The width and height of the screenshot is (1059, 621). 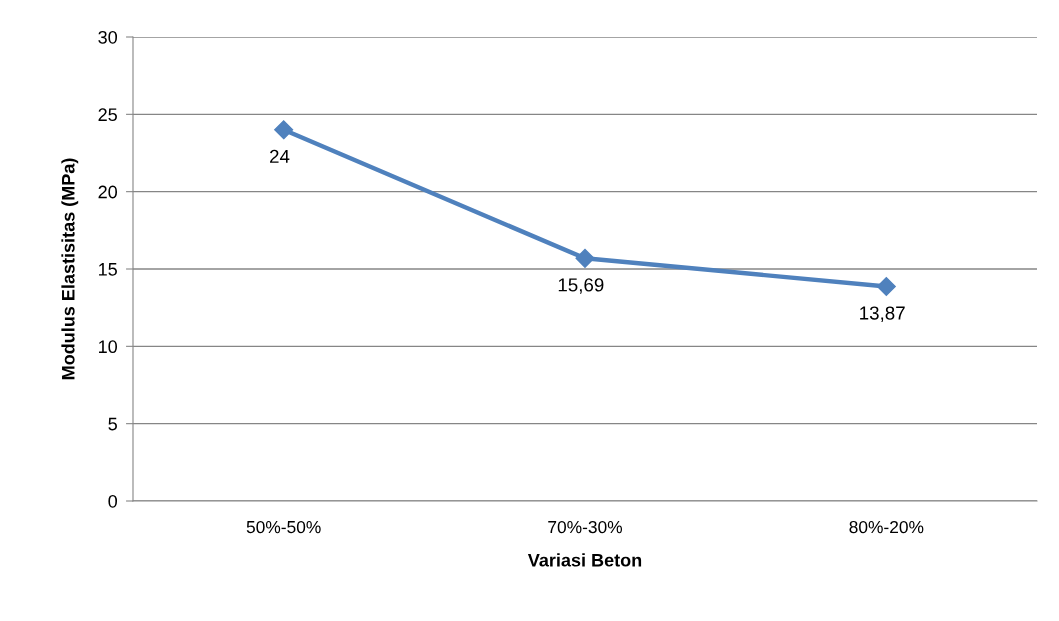 What do you see at coordinates (108, 269) in the screenshot?
I see `y-tick-label: 15` at bounding box center [108, 269].